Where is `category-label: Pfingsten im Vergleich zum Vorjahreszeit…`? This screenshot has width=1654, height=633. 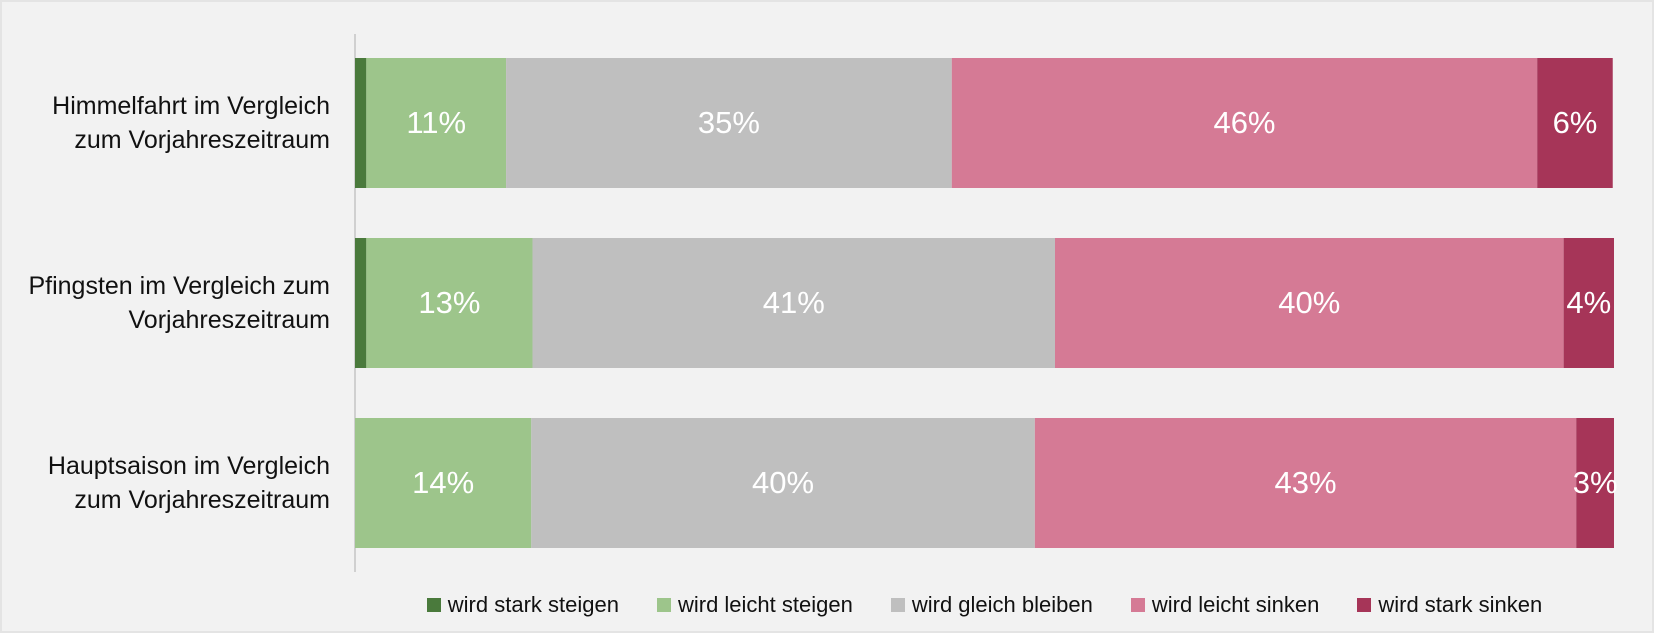 category-label: Pfingsten im Vergleich zum Vorjahreszeit… is located at coordinates (179, 303).